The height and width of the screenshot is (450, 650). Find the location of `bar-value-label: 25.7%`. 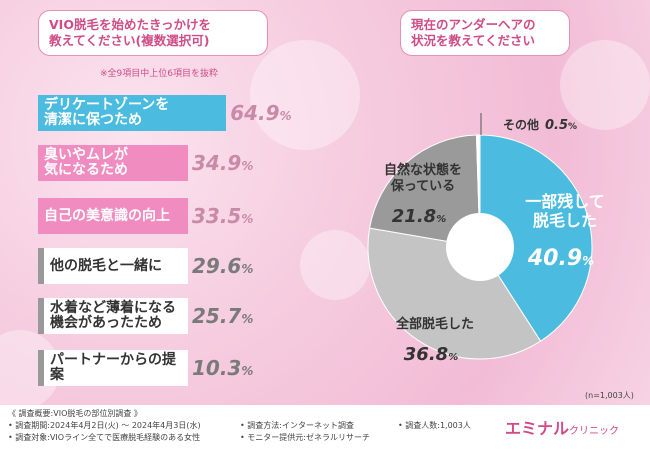

bar-value-label: 25.7% is located at coordinates (223, 316).